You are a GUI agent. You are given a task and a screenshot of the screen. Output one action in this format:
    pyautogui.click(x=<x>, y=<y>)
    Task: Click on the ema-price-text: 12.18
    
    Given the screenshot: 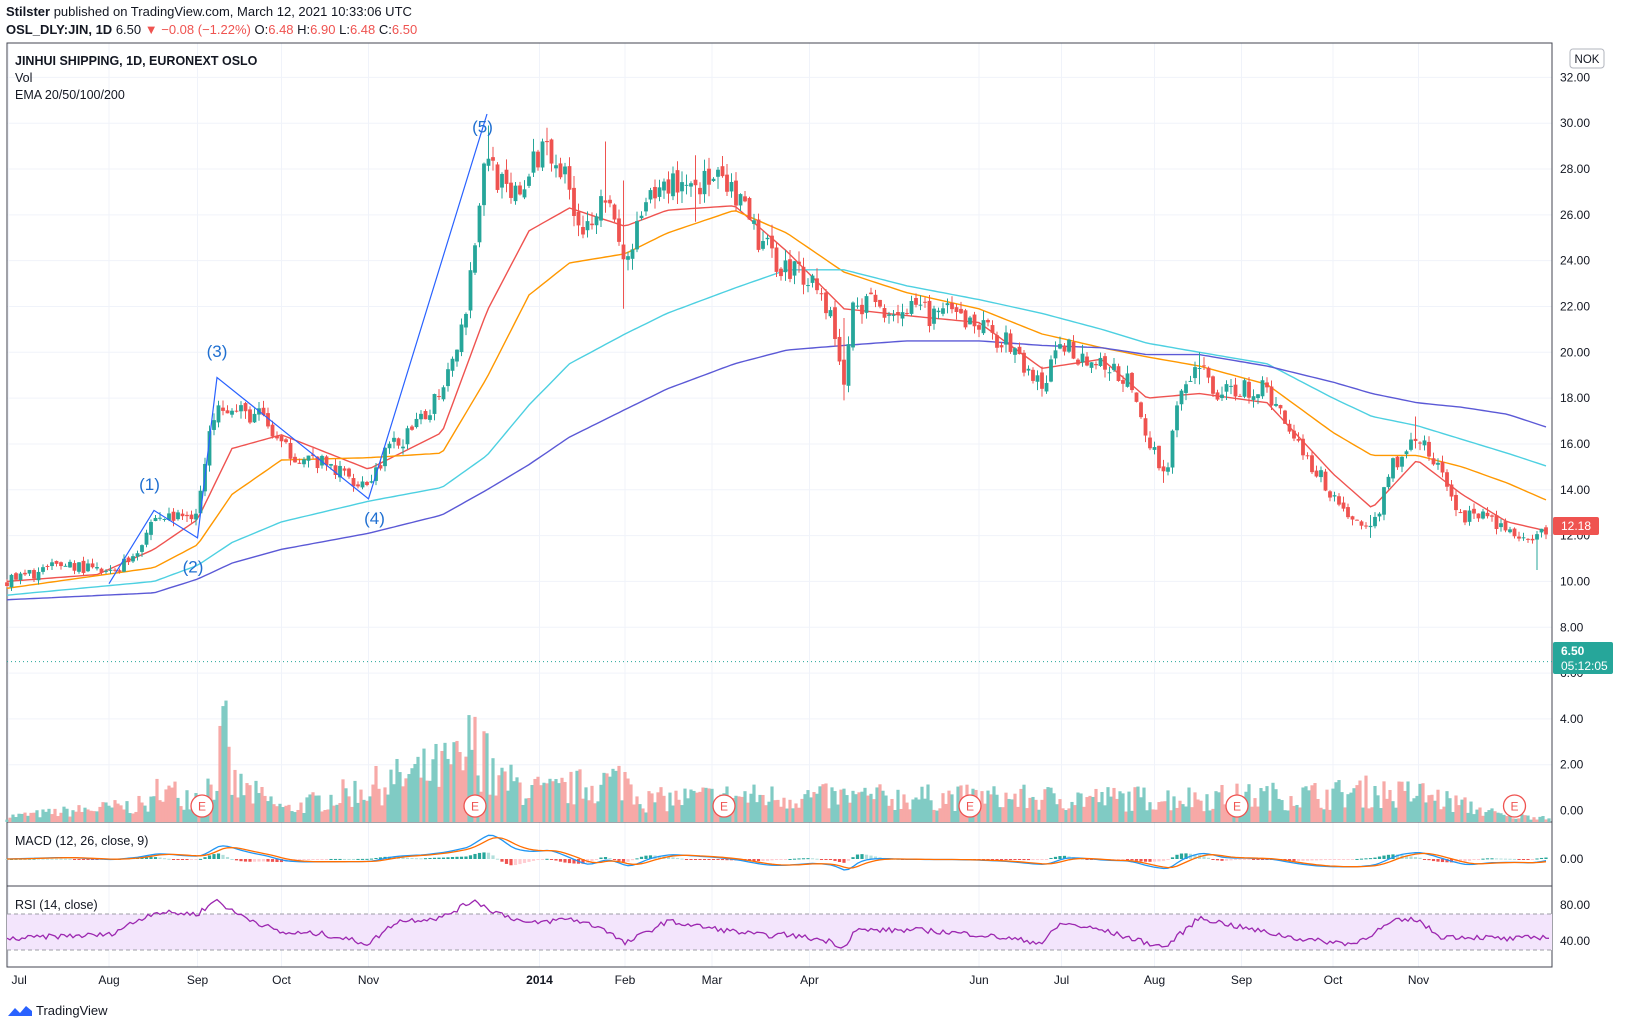 What is the action you would take?
    pyautogui.click(x=1576, y=526)
    